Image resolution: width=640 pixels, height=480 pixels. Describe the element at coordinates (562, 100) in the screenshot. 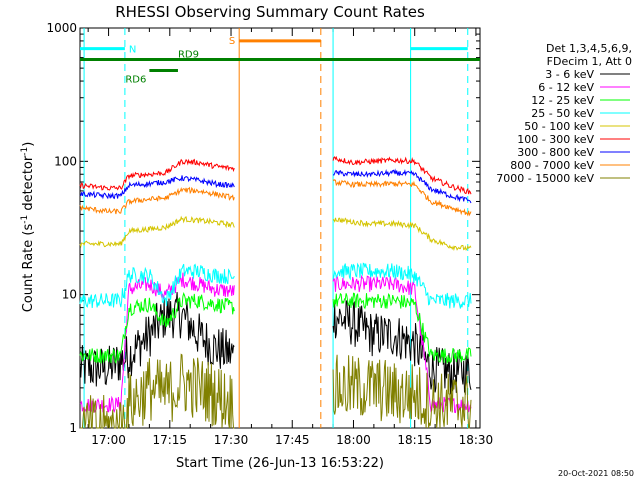

I see `legend-entry-label: 12 - 25 keV` at that location.